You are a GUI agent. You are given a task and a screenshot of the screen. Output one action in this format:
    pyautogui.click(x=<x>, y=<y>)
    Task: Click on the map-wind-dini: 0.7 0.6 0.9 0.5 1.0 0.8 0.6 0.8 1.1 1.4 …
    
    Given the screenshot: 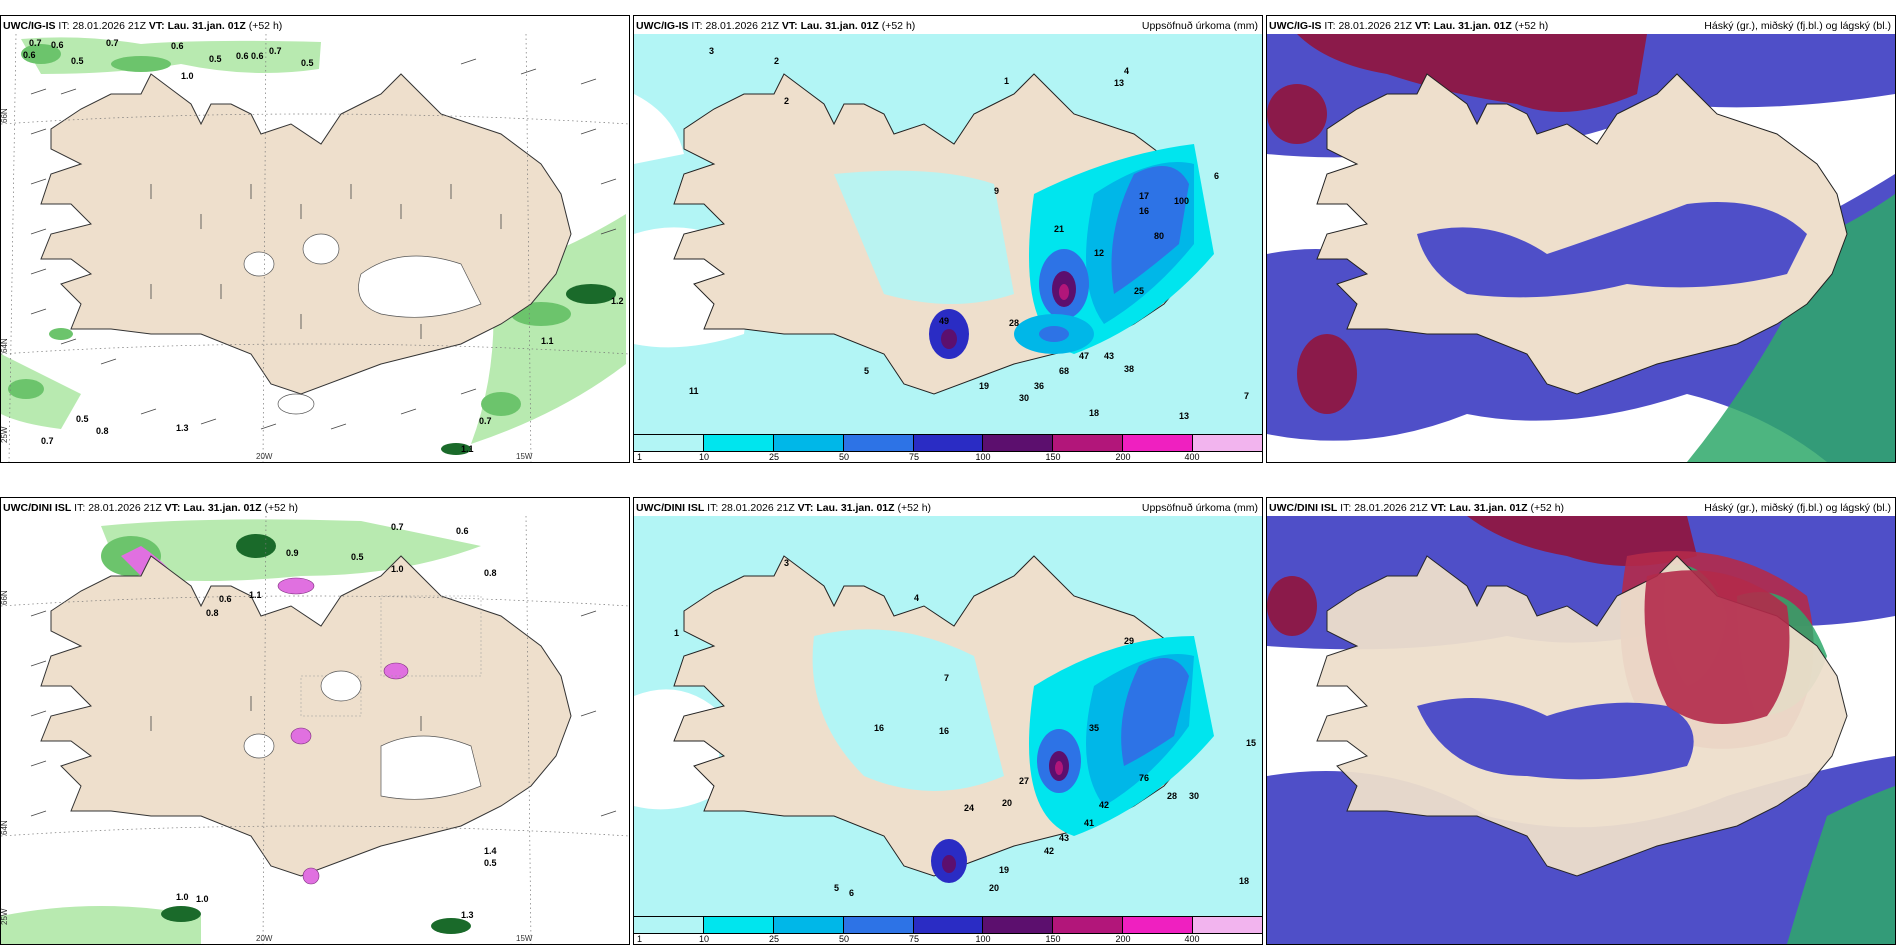 What is the action you would take?
    pyautogui.click(x=315, y=730)
    